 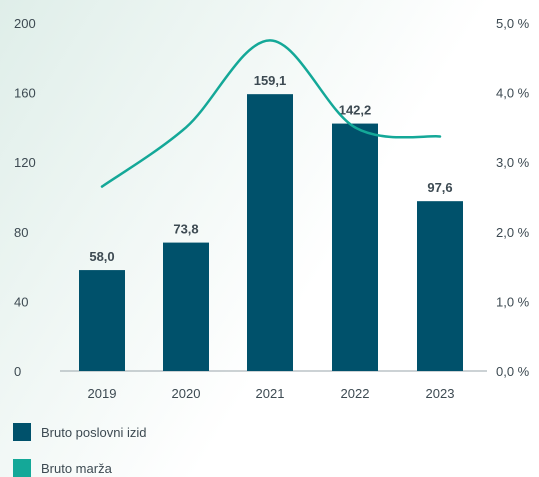 What do you see at coordinates (102, 393) in the screenshot?
I see `x-tick-label-2019: 2019` at bounding box center [102, 393].